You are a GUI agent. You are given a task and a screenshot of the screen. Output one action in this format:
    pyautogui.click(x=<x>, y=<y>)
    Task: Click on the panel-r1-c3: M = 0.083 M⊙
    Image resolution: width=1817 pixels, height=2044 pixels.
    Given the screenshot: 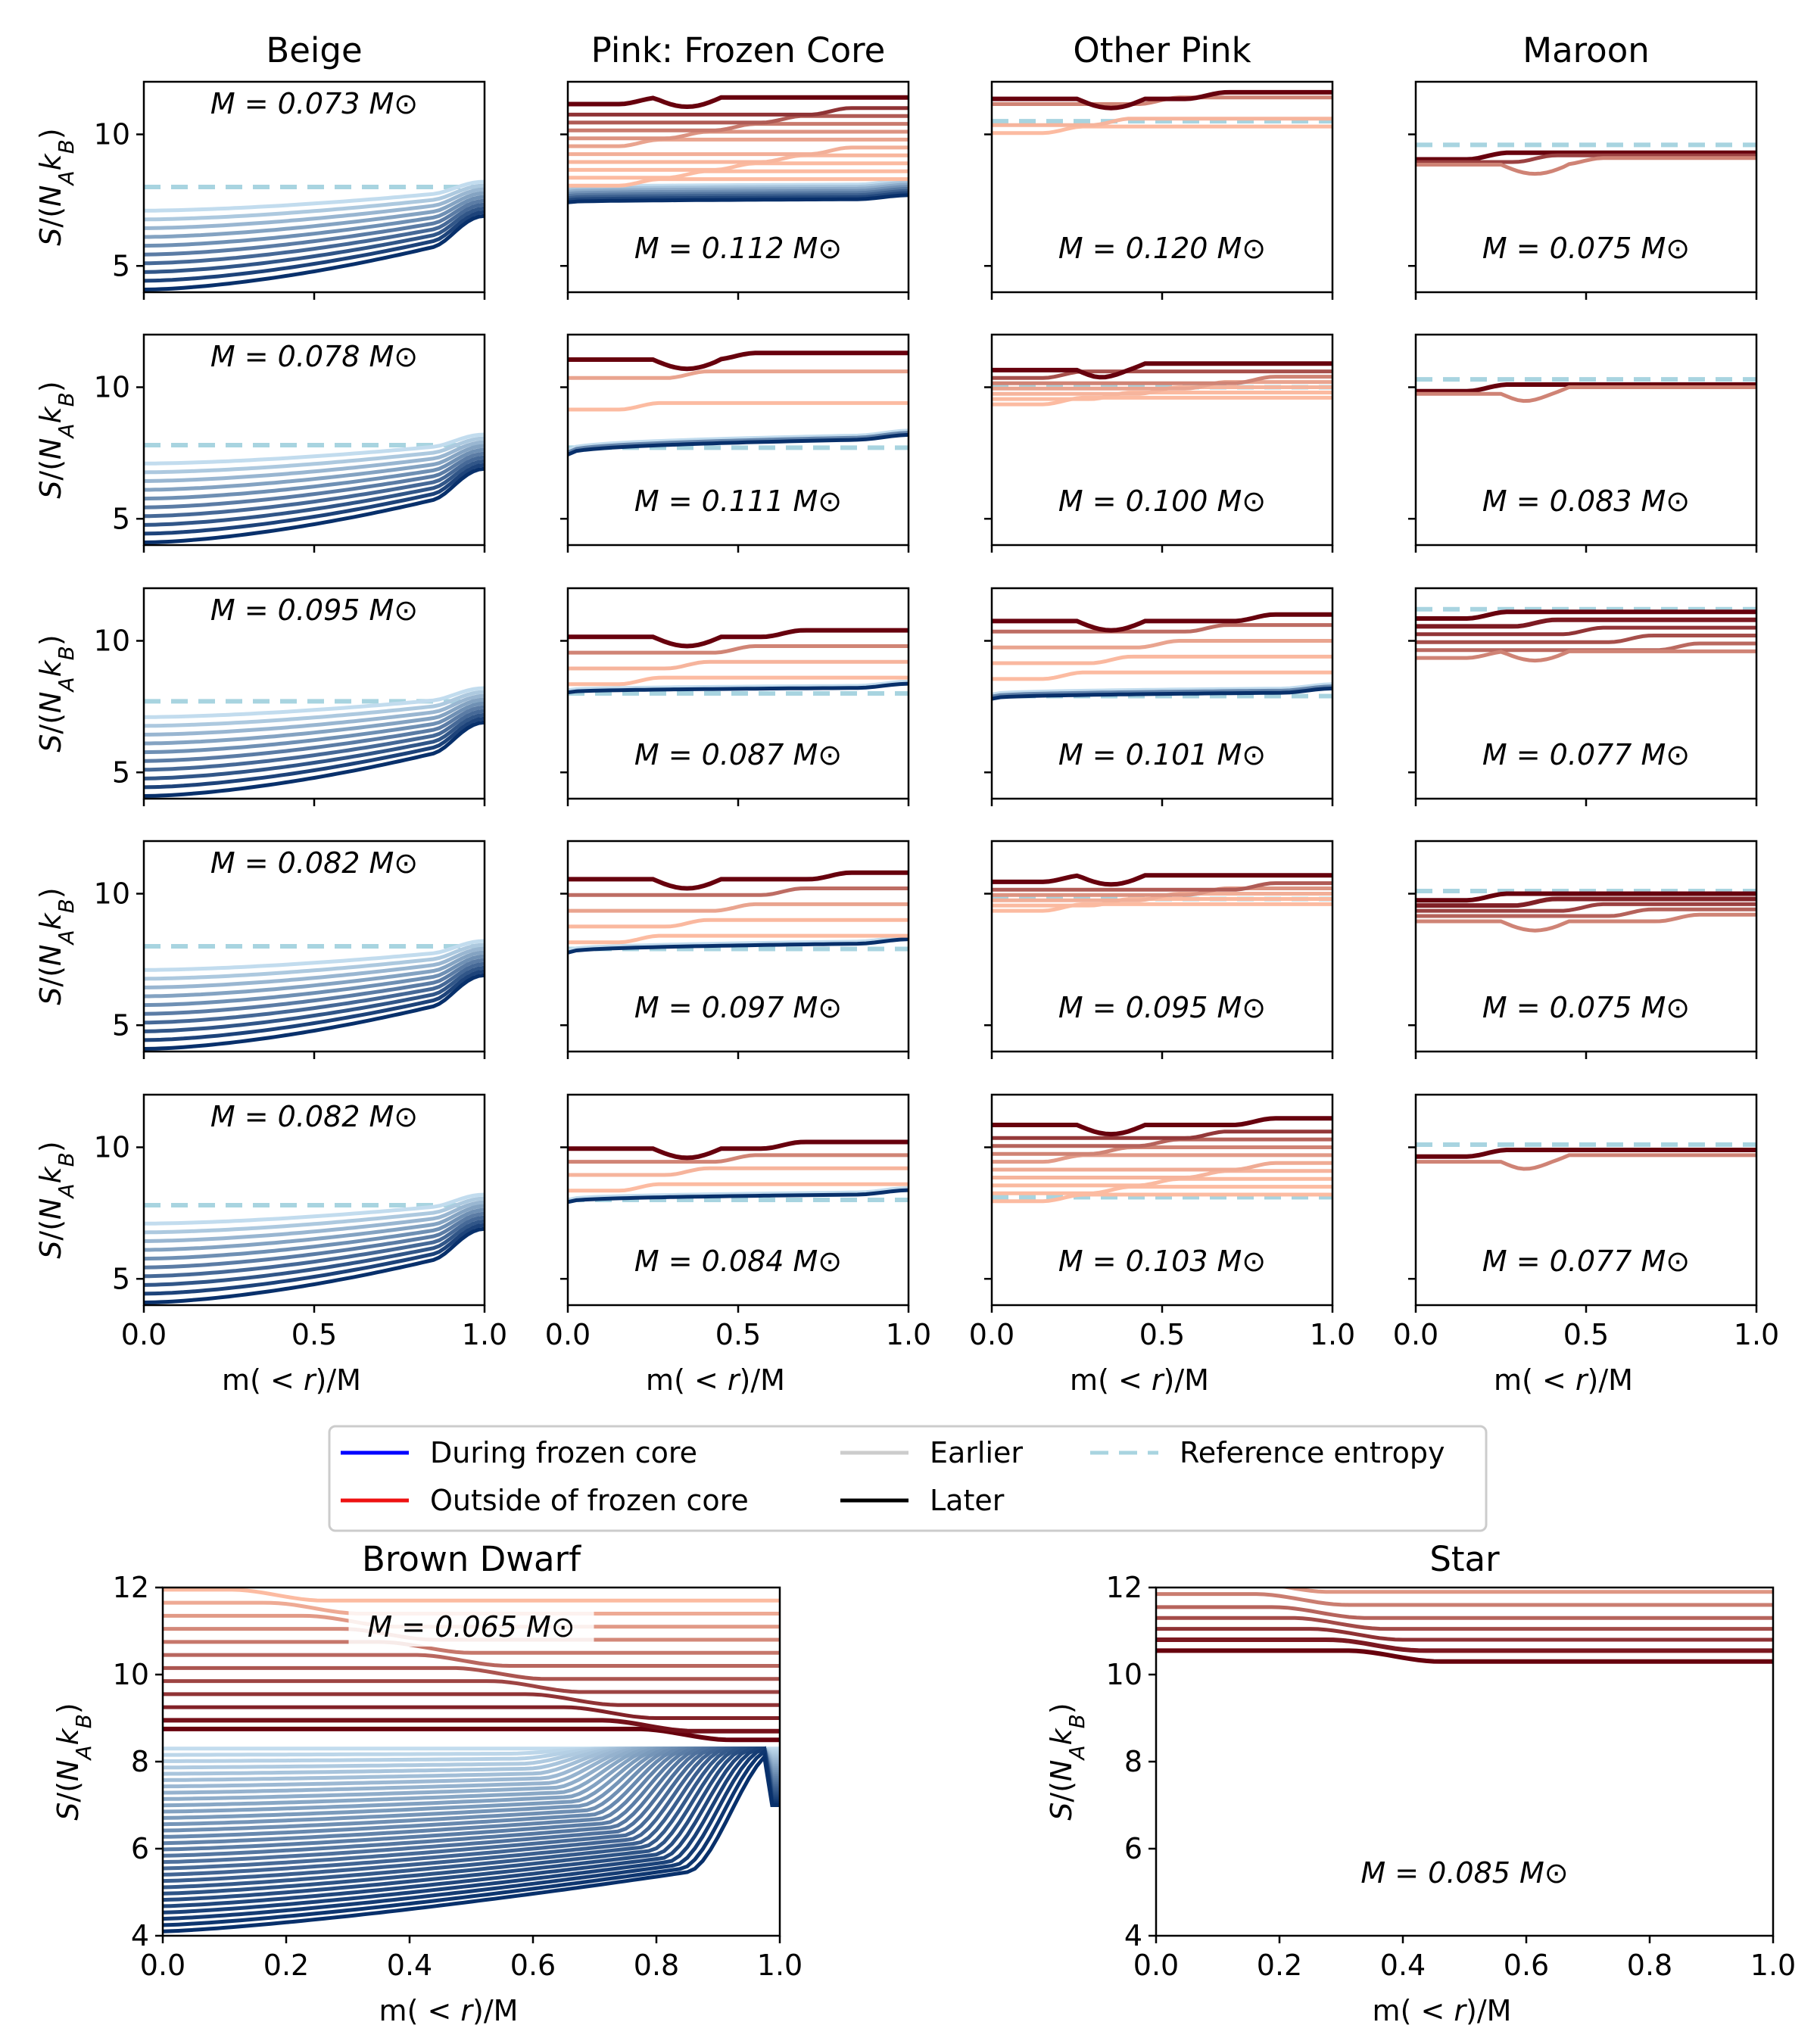 What is the action you would take?
    pyautogui.click(x=1583, y=443)
    